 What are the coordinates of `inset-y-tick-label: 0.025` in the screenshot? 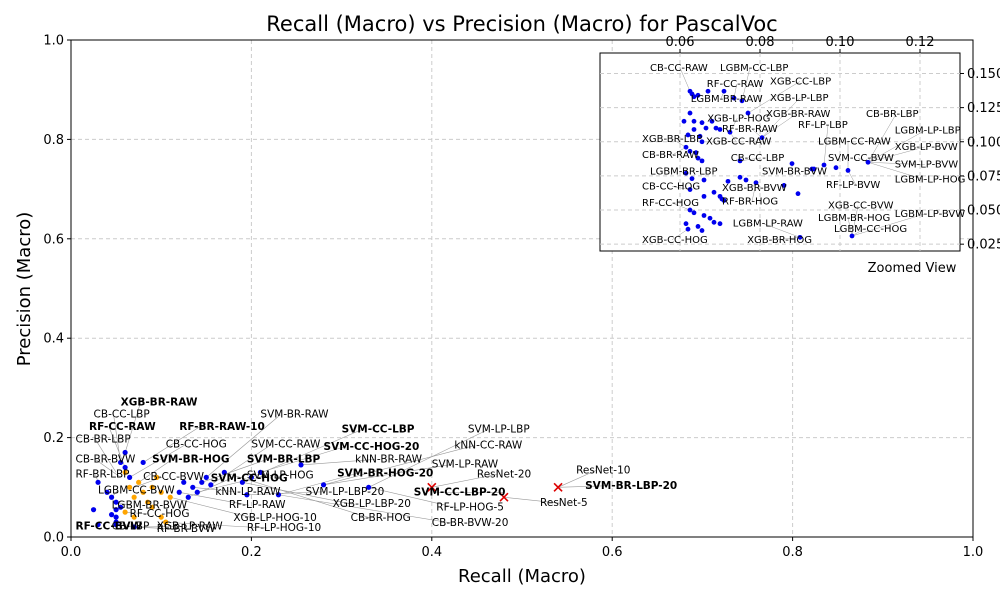 It's located at (983, 245).